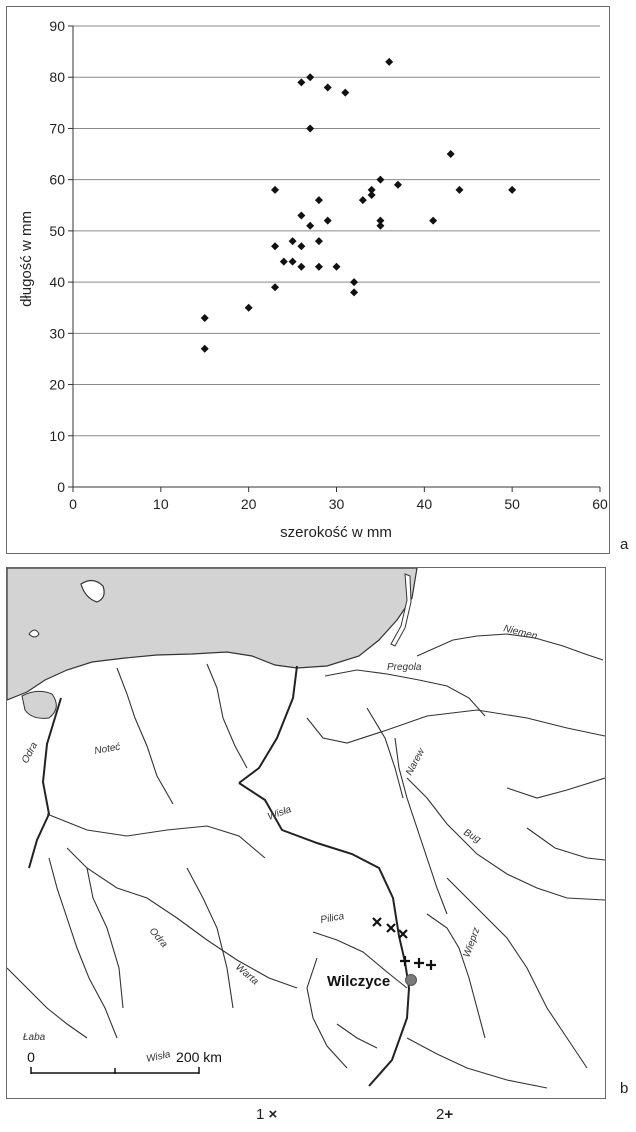 The height and width of the screenshot is (1132, 636). Describe the element at coordinates (161, 504) in the screenshot. I see `x-tick-label: 10` at that location.